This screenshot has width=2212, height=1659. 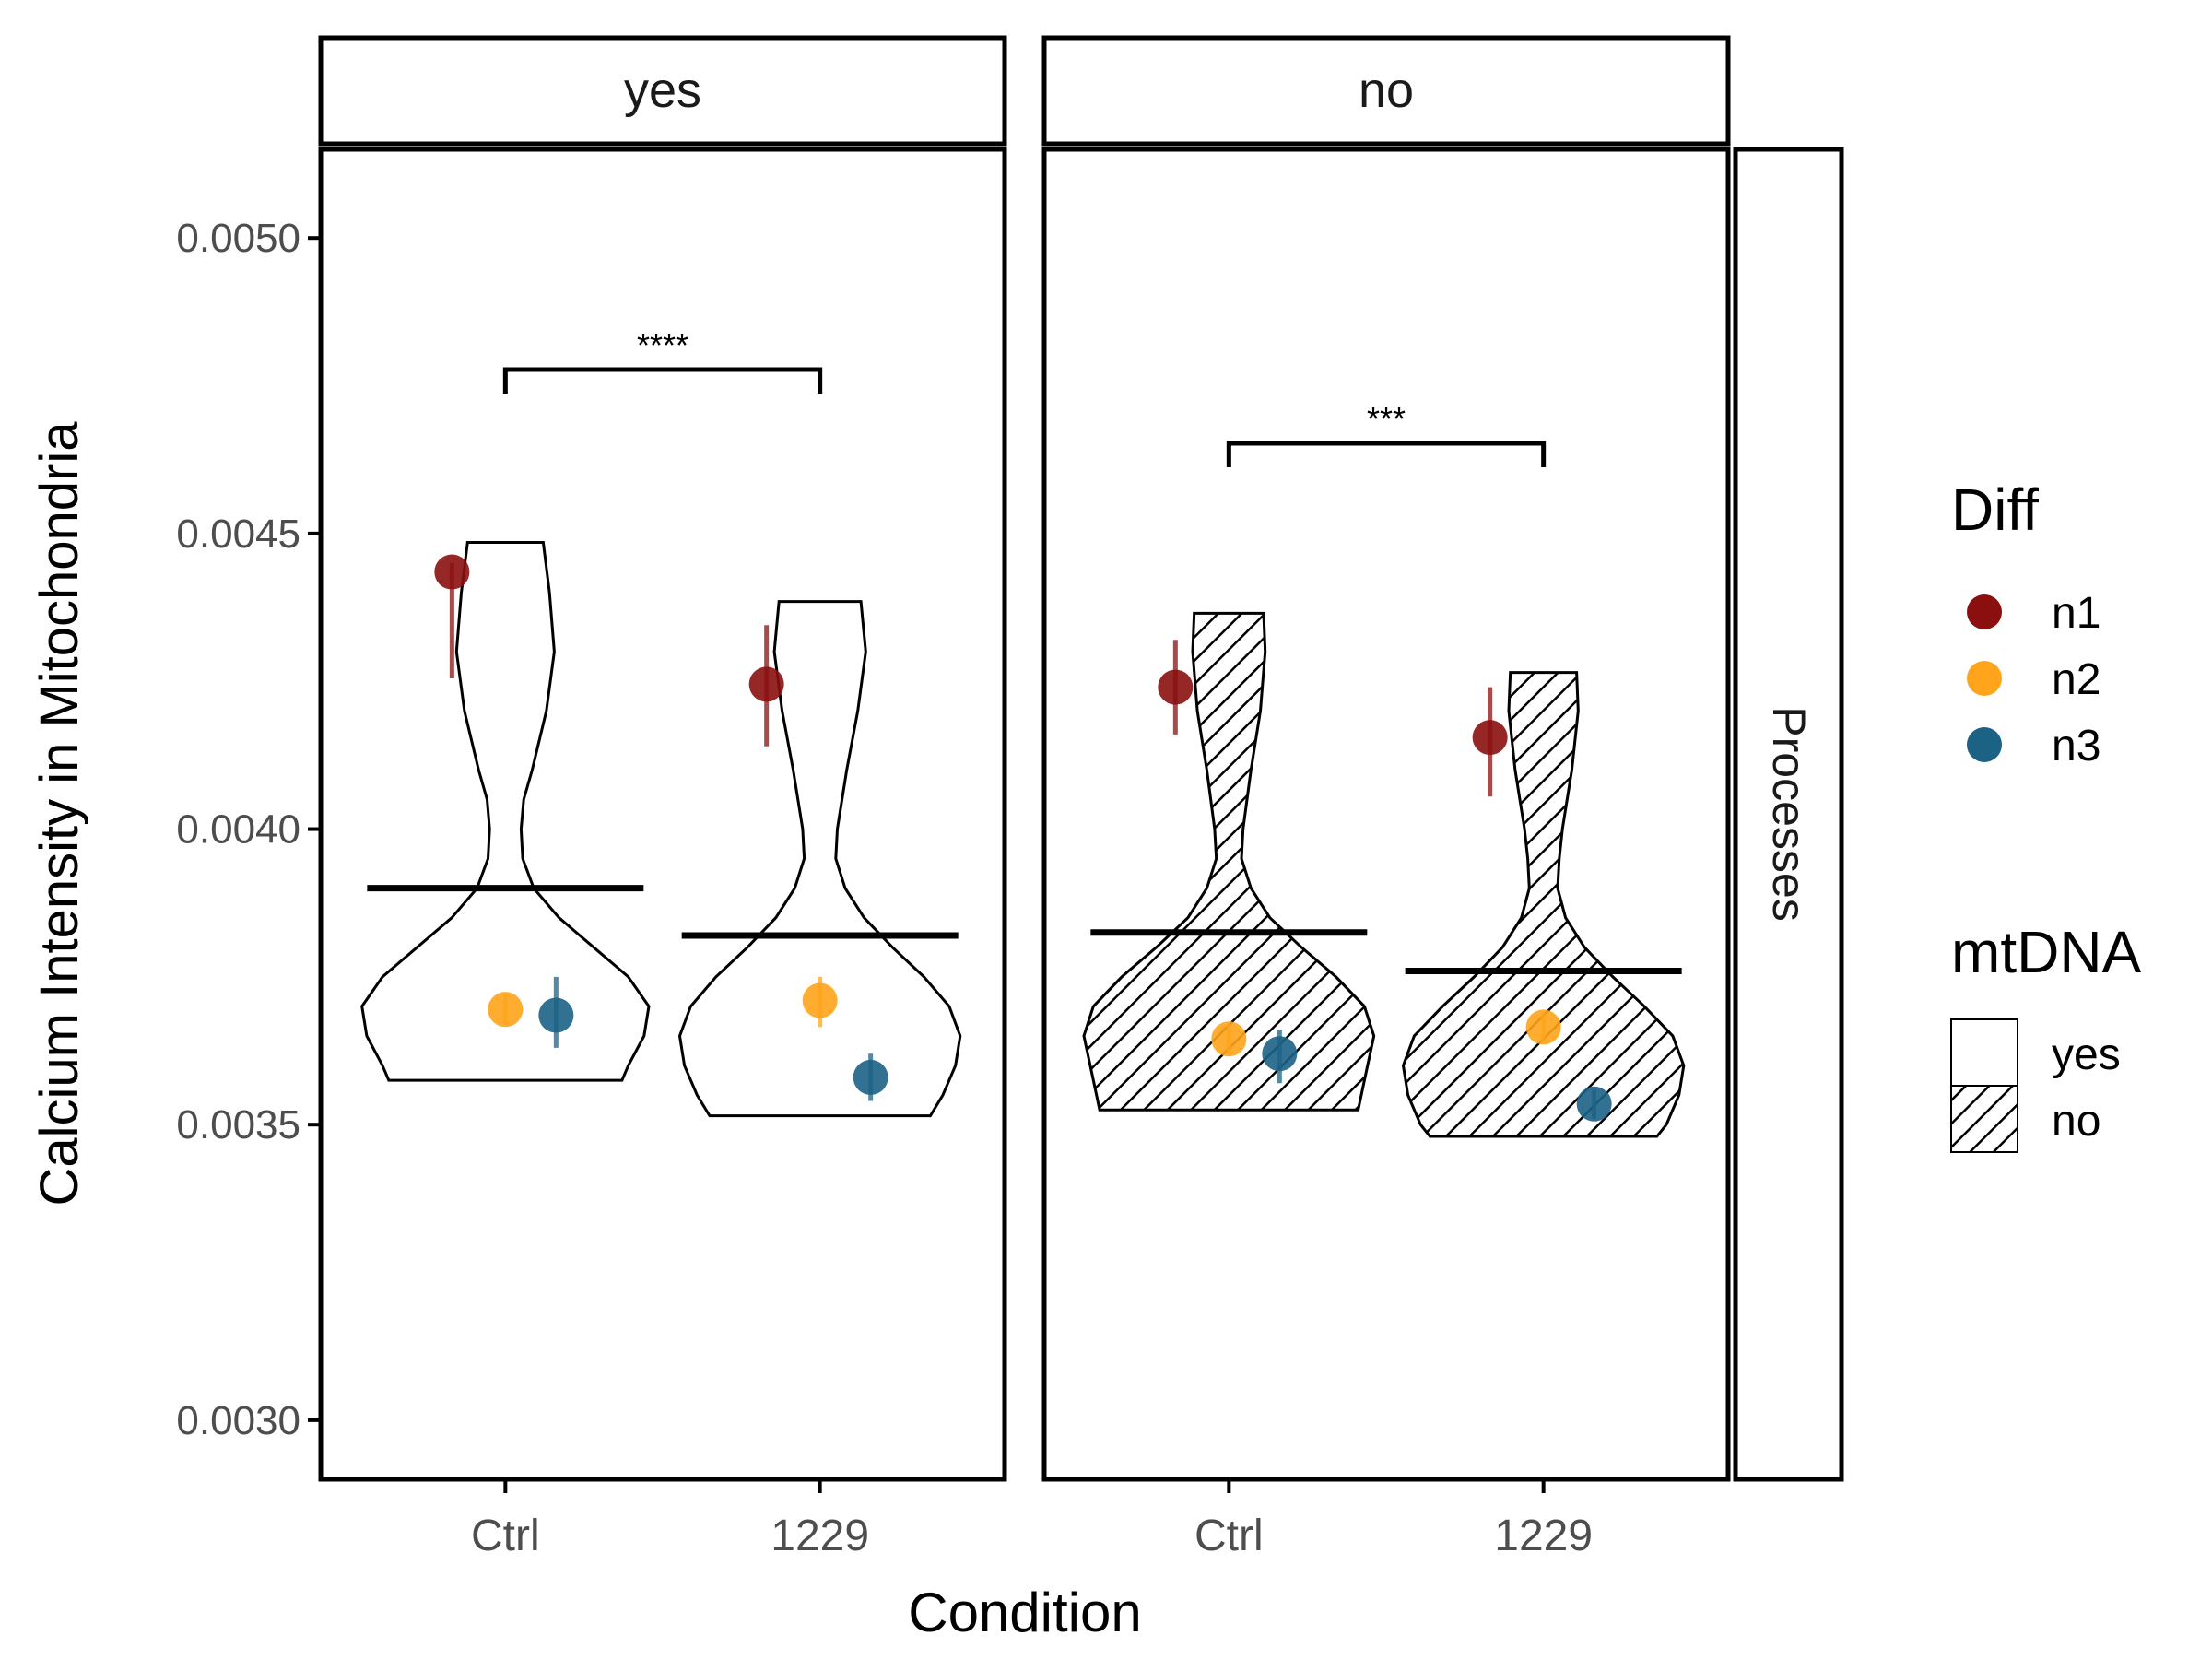 What do you see at coordinates (2076, 1121) in the screenshot?
I see `legend-label: no` at bounding box center [2076, 1121].